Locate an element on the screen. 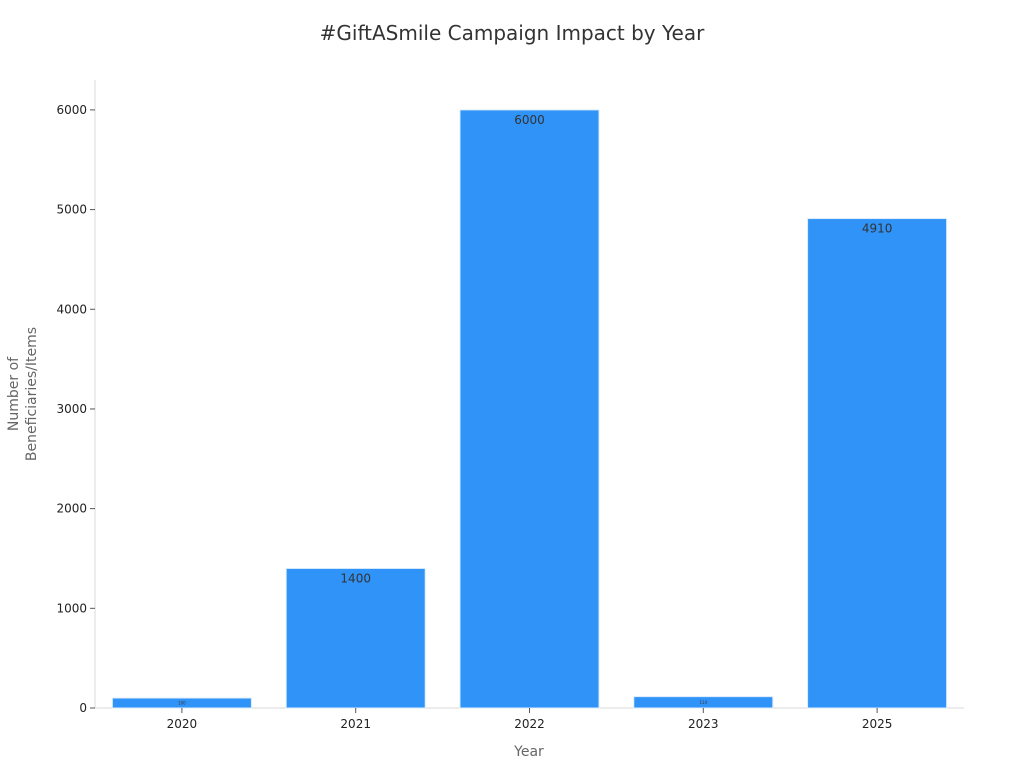 The image size is (1024, 768). chart-title: #GiftASmile Campaign Impact by Year is located at coordinates (512, 33).